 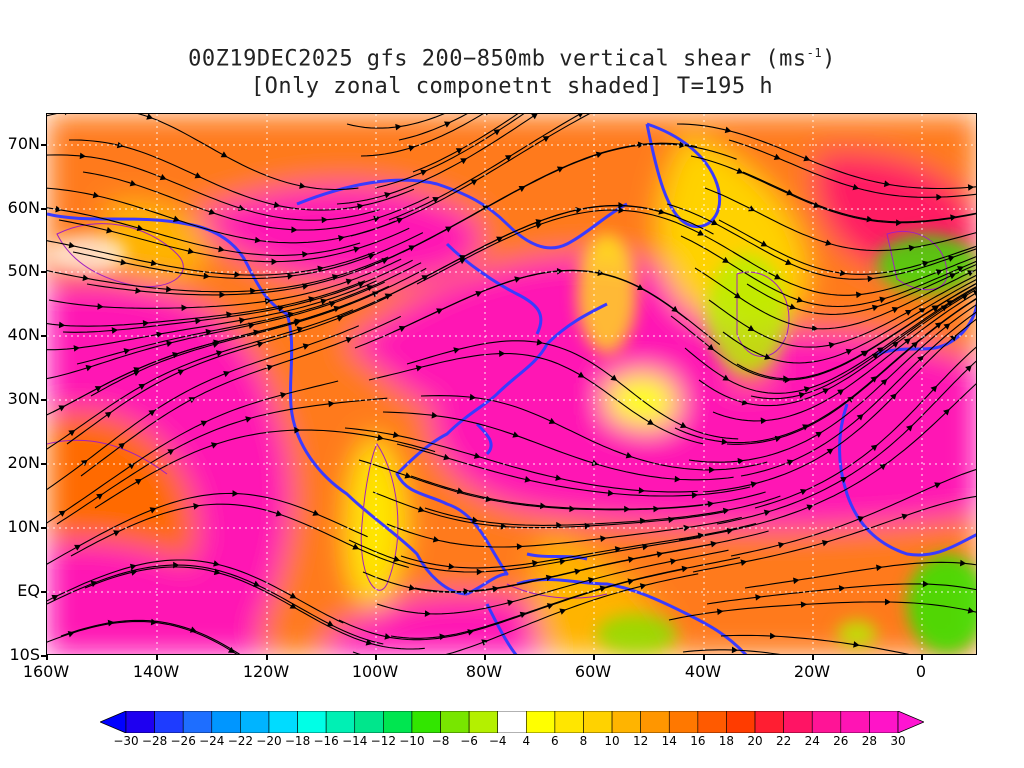 I want to click on colorbar-label: 20, so click(x=755, y=741).